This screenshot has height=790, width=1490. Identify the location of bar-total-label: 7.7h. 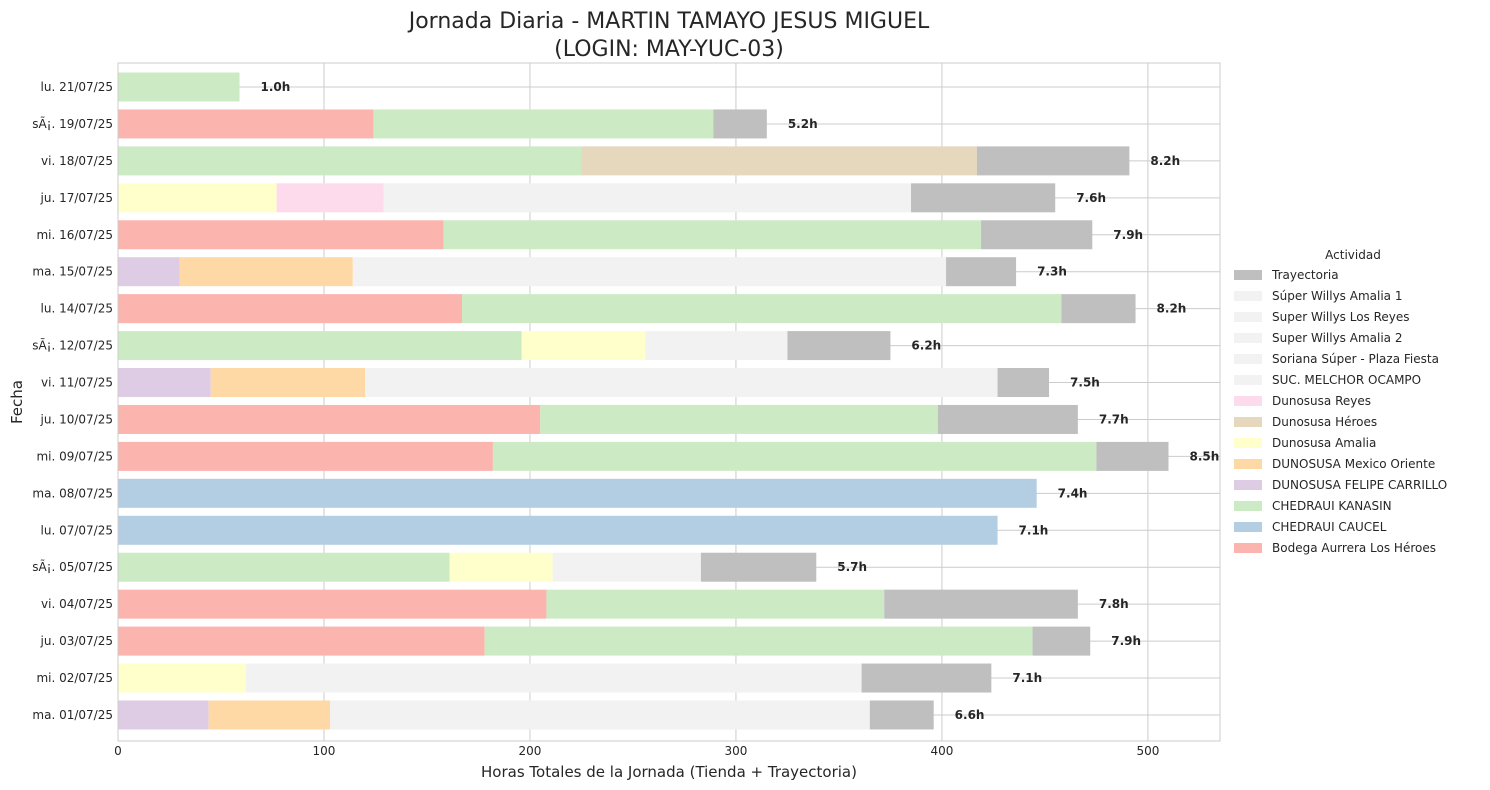
(1114, 419).